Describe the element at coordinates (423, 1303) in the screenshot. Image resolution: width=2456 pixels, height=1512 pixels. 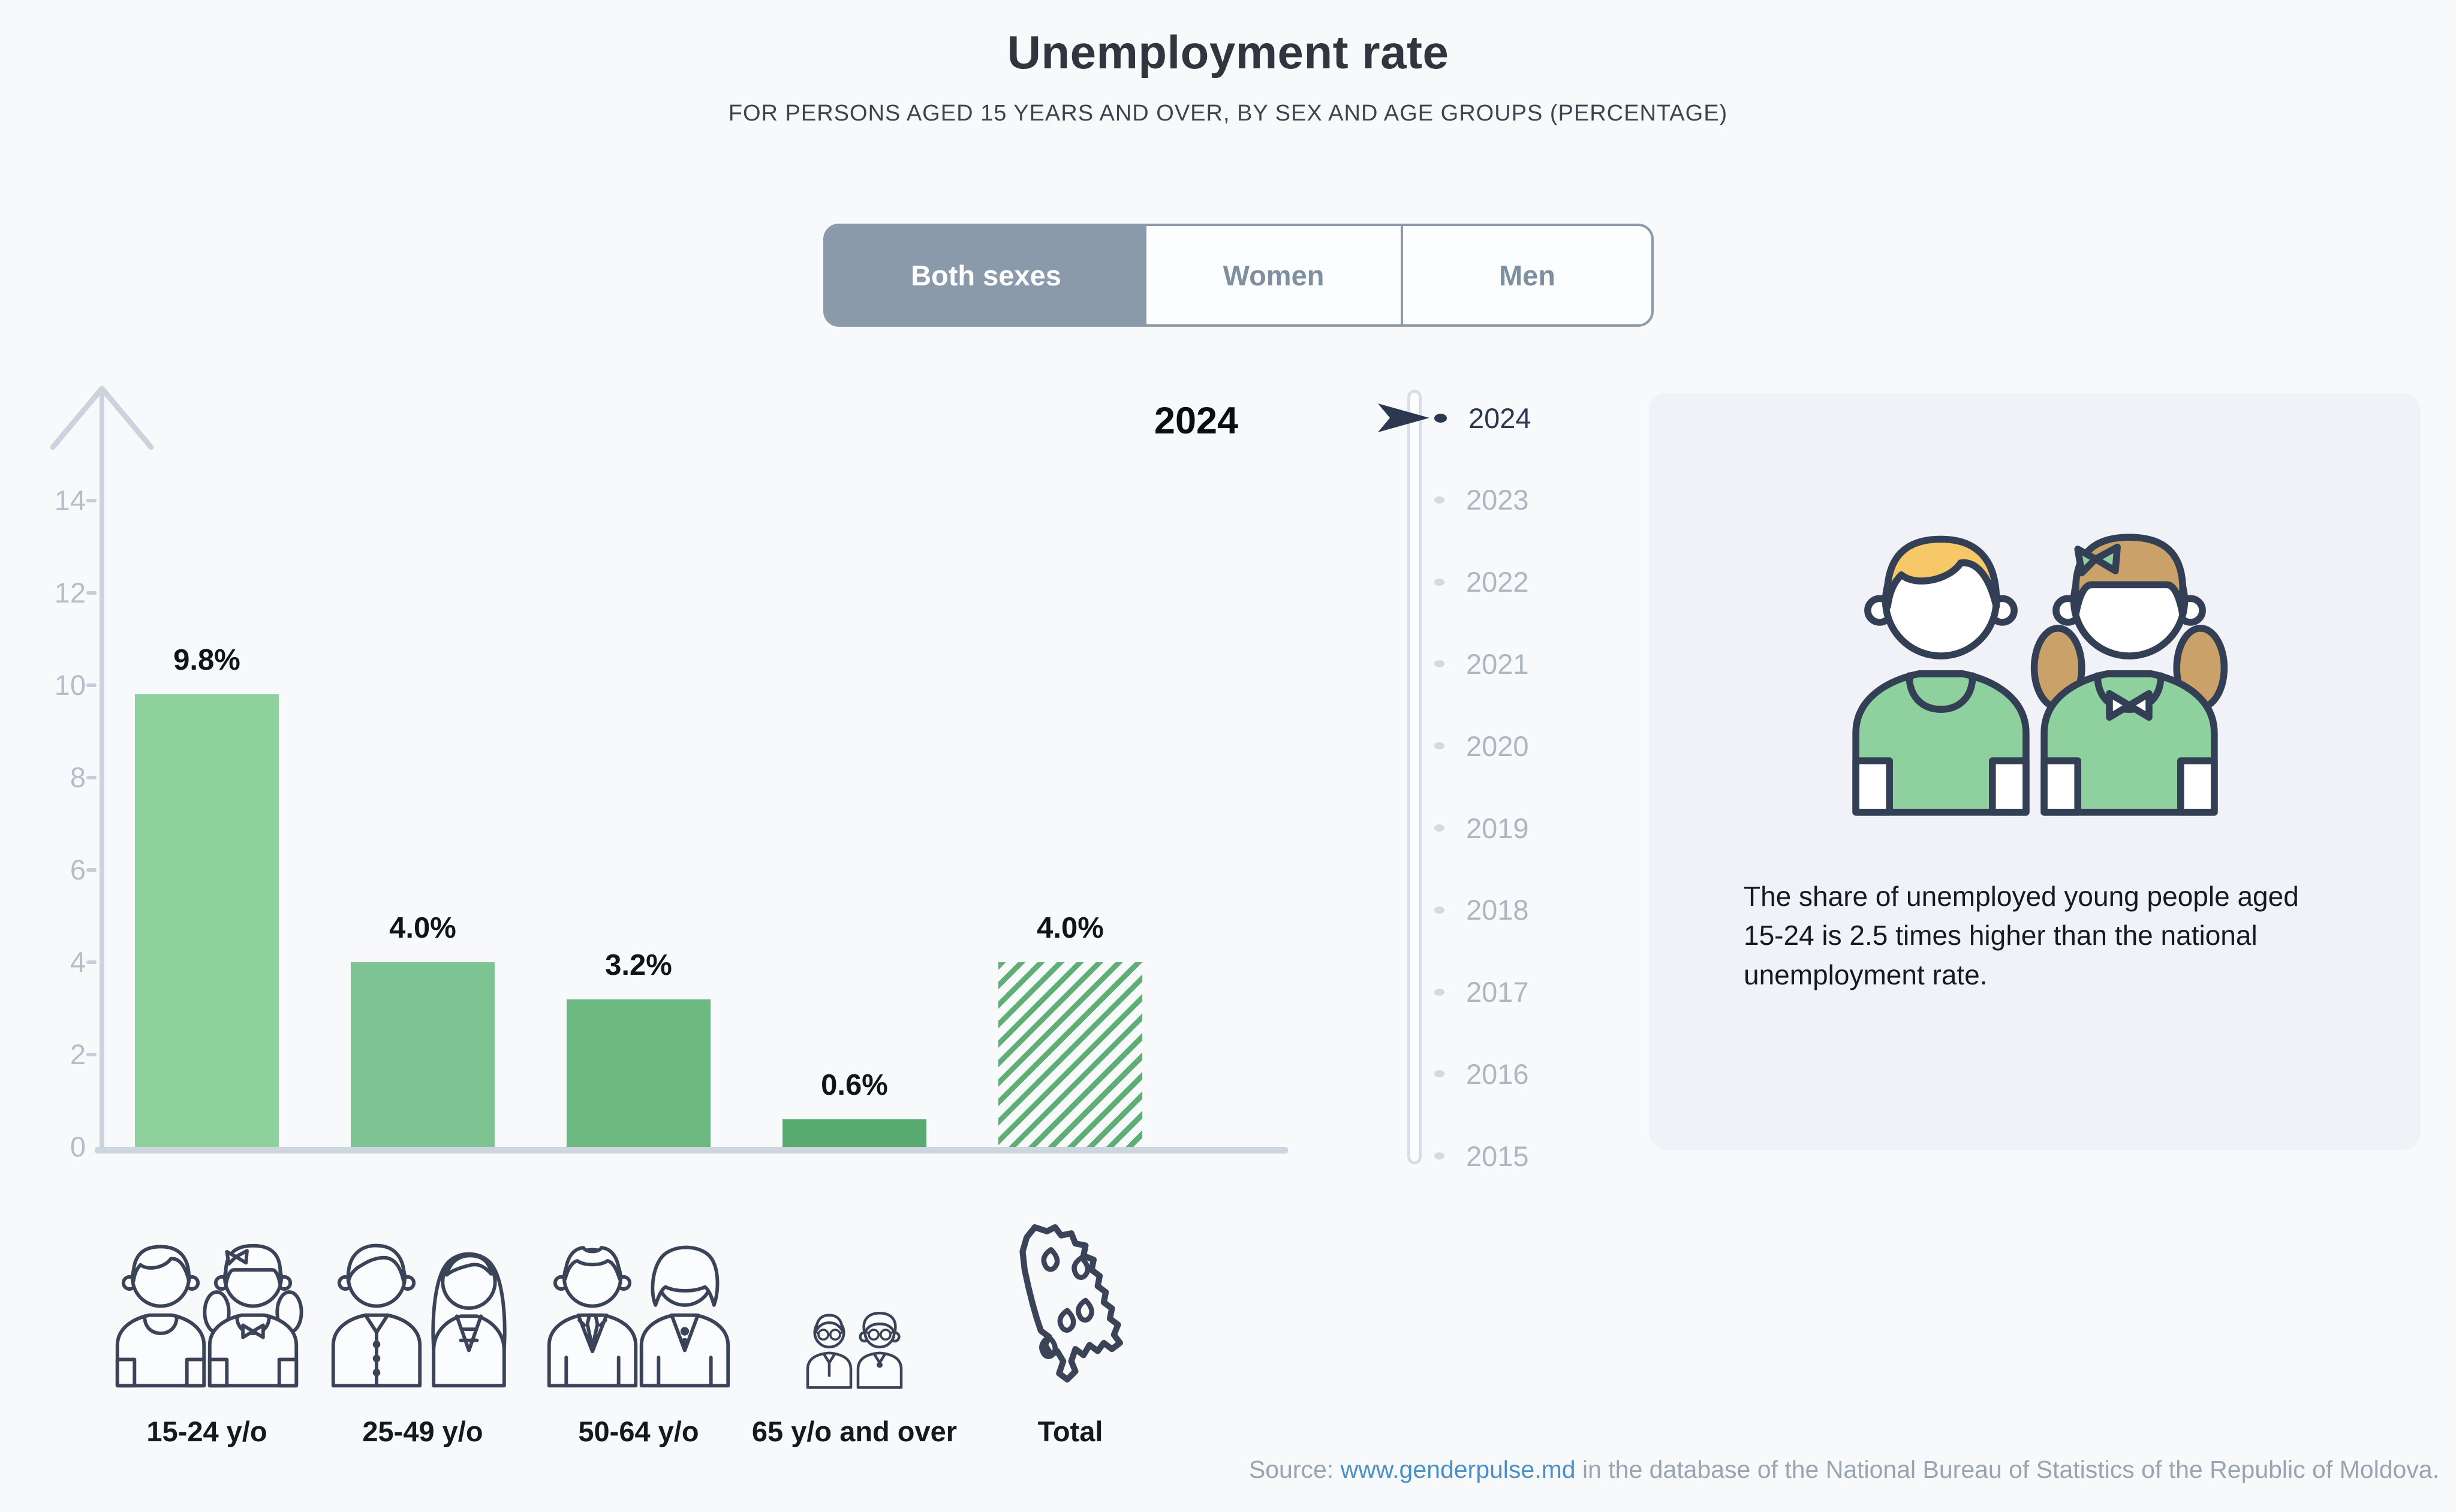
I see `adult-pair-icon` at that location.